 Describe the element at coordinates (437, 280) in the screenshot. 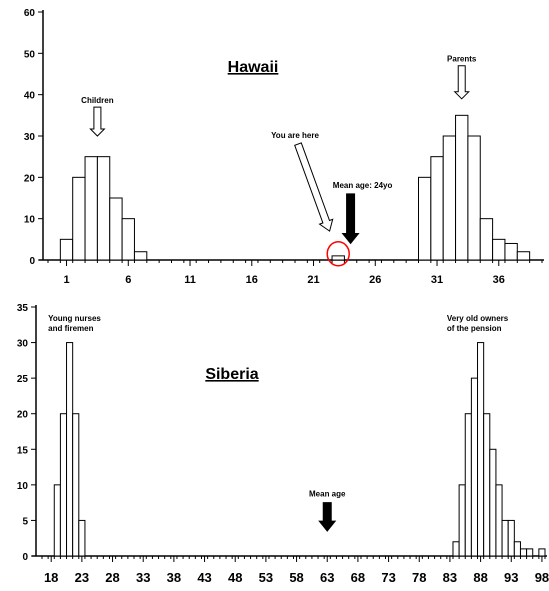

I see `hawaii-x-tick-label: 31` at that location.